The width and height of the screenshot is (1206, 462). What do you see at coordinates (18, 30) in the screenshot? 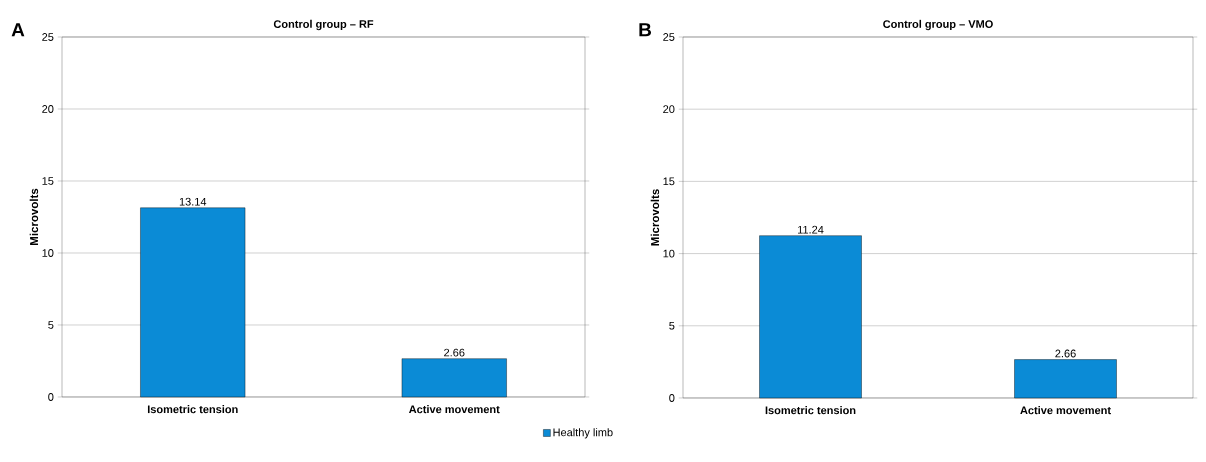
I see `text: A` at bounding box center [18, 30].